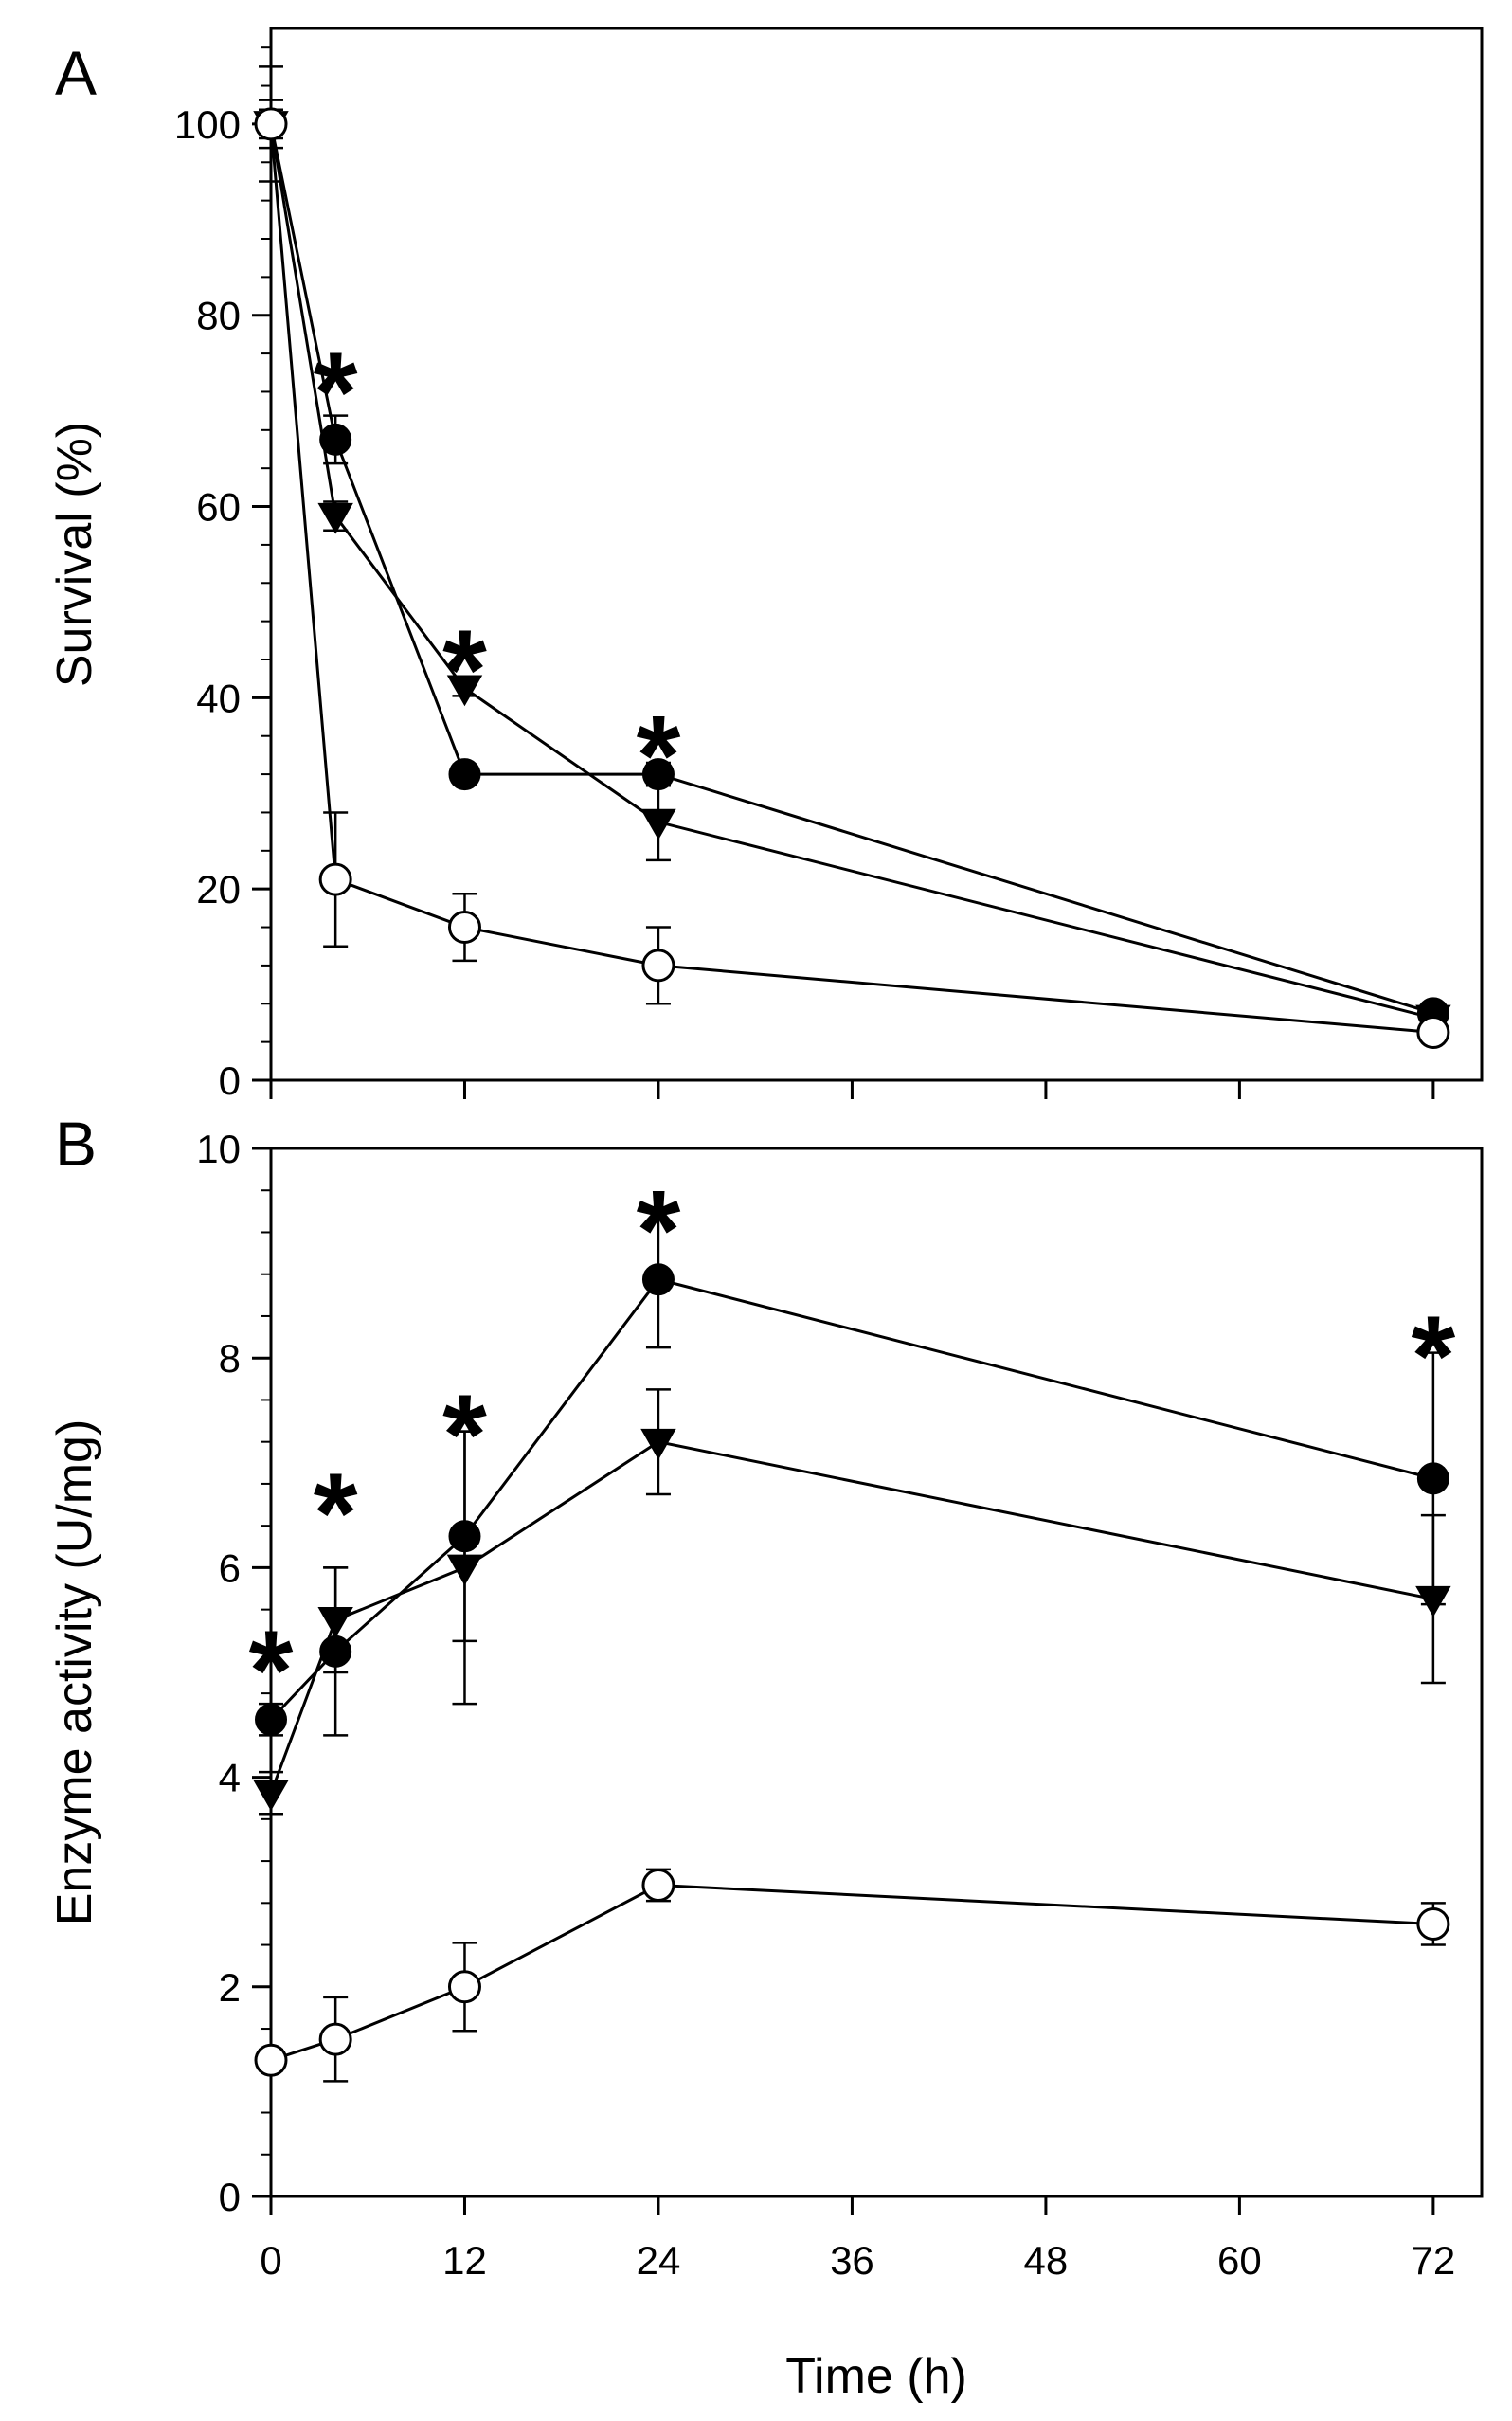 This screenshot has width=1512, height=2421. What do you see at coordinates (230, 1987) in the screenshot?
I see `y-tick-label: 2` at bounding box center [230, 1987].